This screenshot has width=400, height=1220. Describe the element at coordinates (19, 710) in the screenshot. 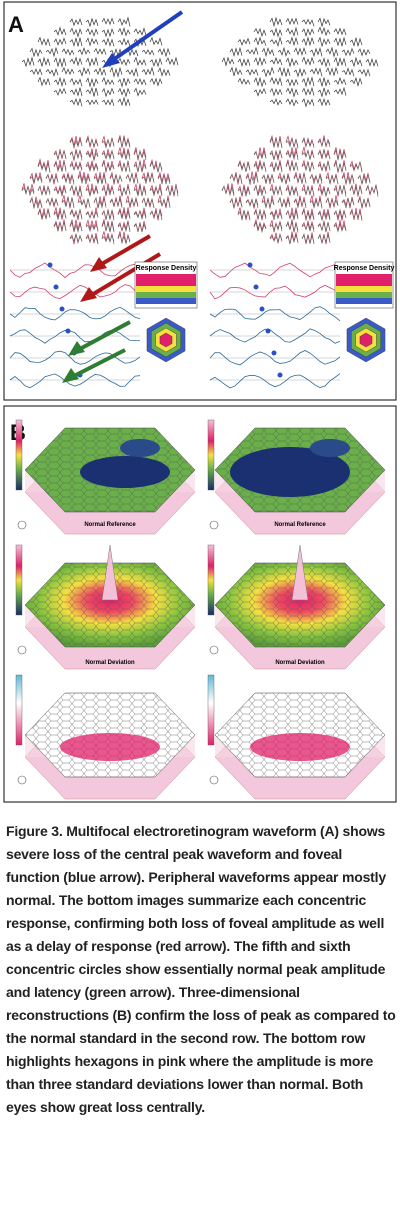

I see `colorbar` at that location.